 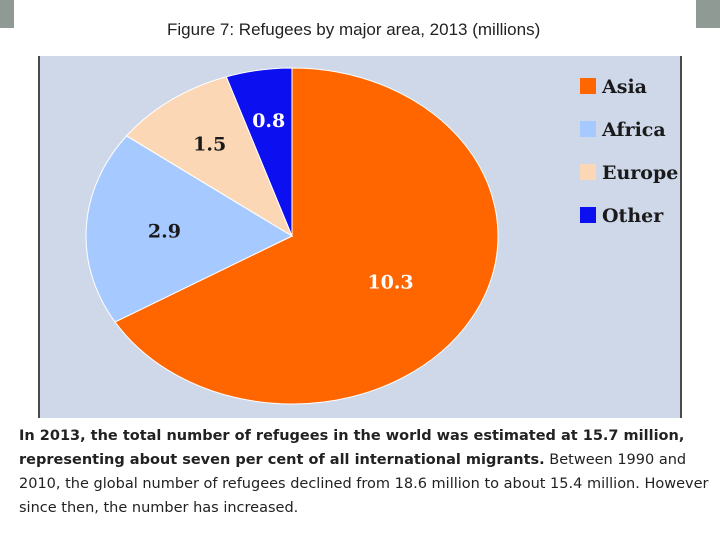 I want to click on legend-label-other: Other, so click(x=633, y=216).